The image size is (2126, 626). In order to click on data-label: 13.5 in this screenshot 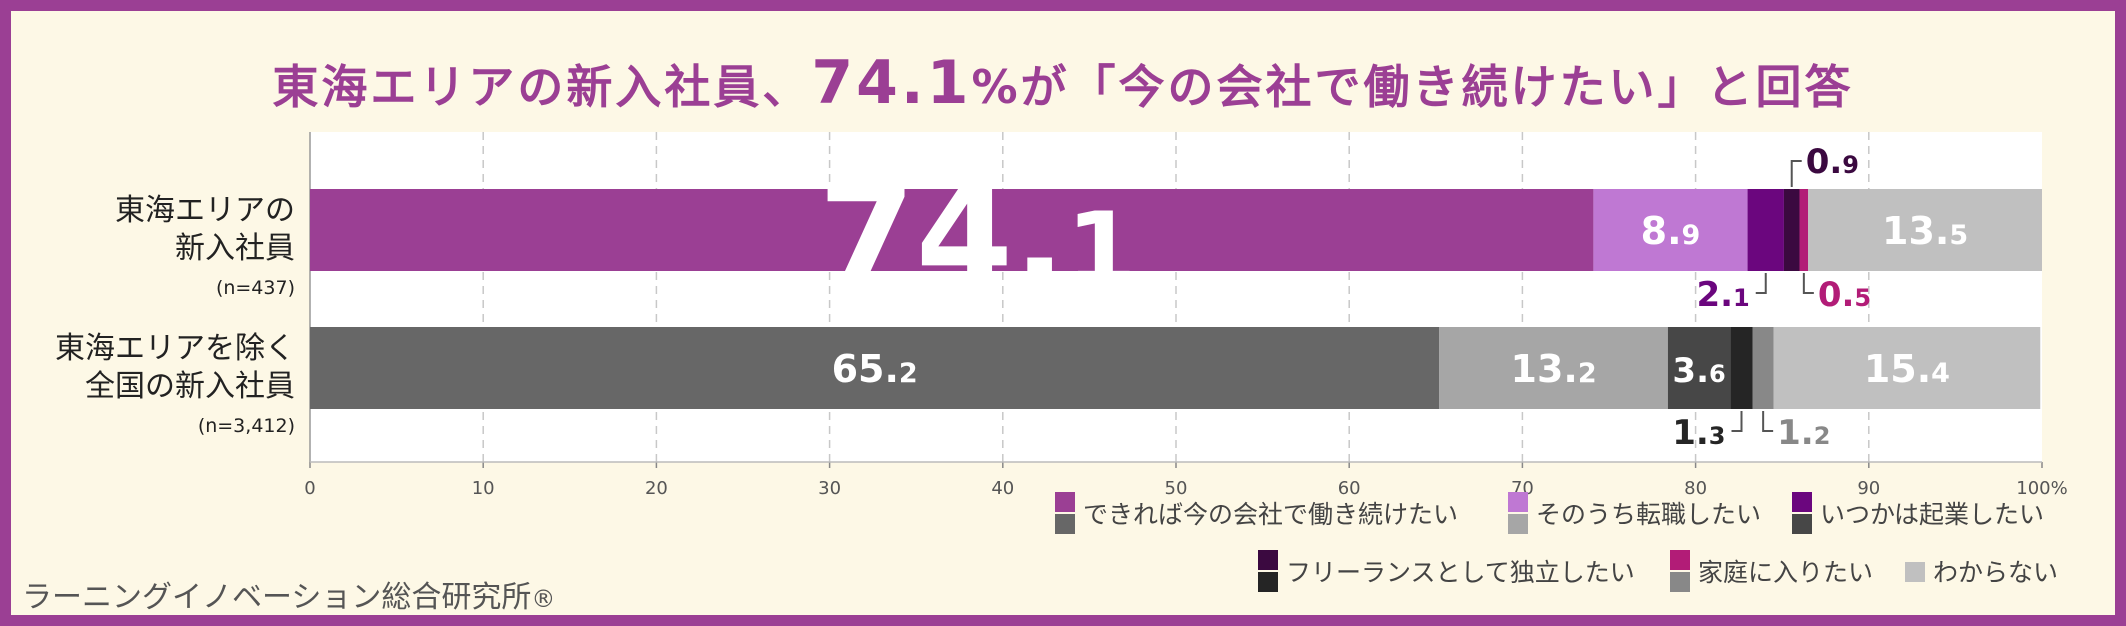, I will do `click(1925, 231)`.